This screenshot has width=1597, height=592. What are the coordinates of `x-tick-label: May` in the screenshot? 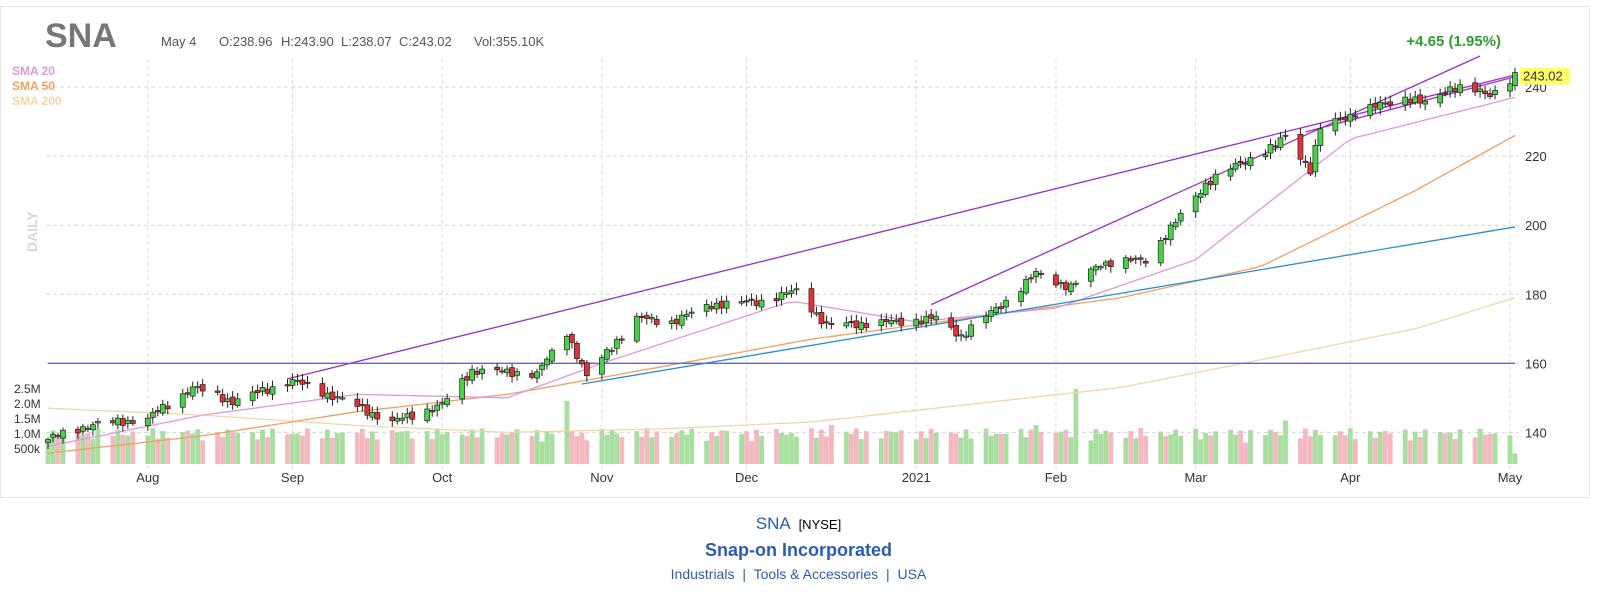 It's located at (1510, 477).